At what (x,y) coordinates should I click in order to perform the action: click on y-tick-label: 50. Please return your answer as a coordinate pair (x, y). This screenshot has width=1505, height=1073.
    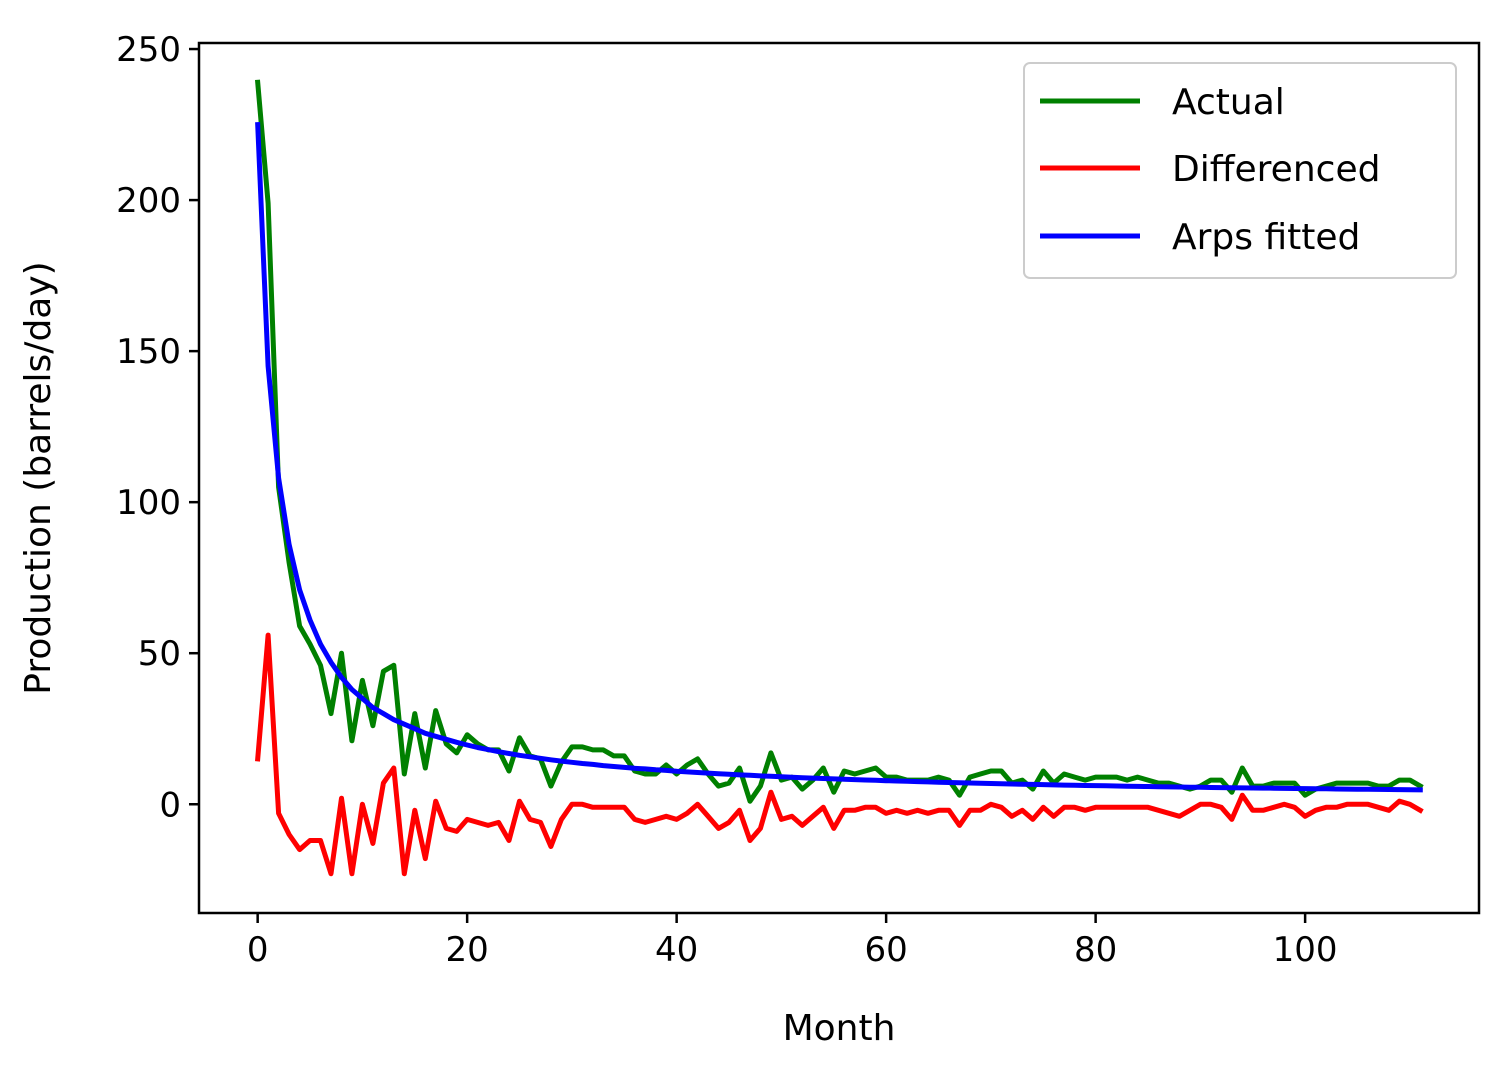
    Looking at the image, I should click on (159, 654).